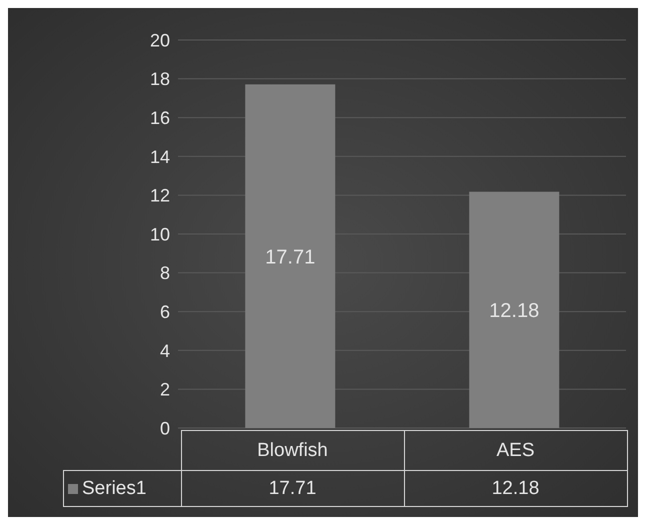 This screenshot has height=525, width=646. I want to click on y-tick-label: 8, so click(165, 273).